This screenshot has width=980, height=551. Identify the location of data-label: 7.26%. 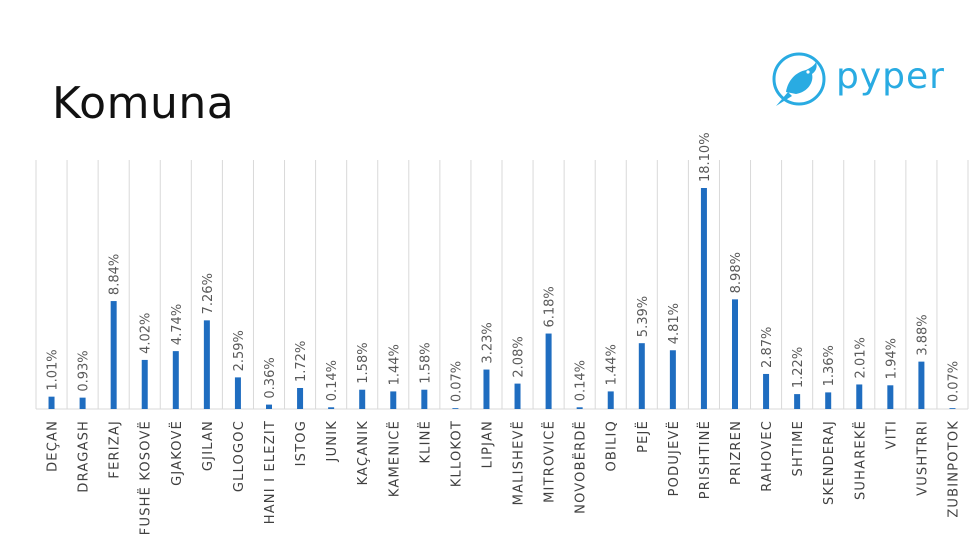
(208, 293).